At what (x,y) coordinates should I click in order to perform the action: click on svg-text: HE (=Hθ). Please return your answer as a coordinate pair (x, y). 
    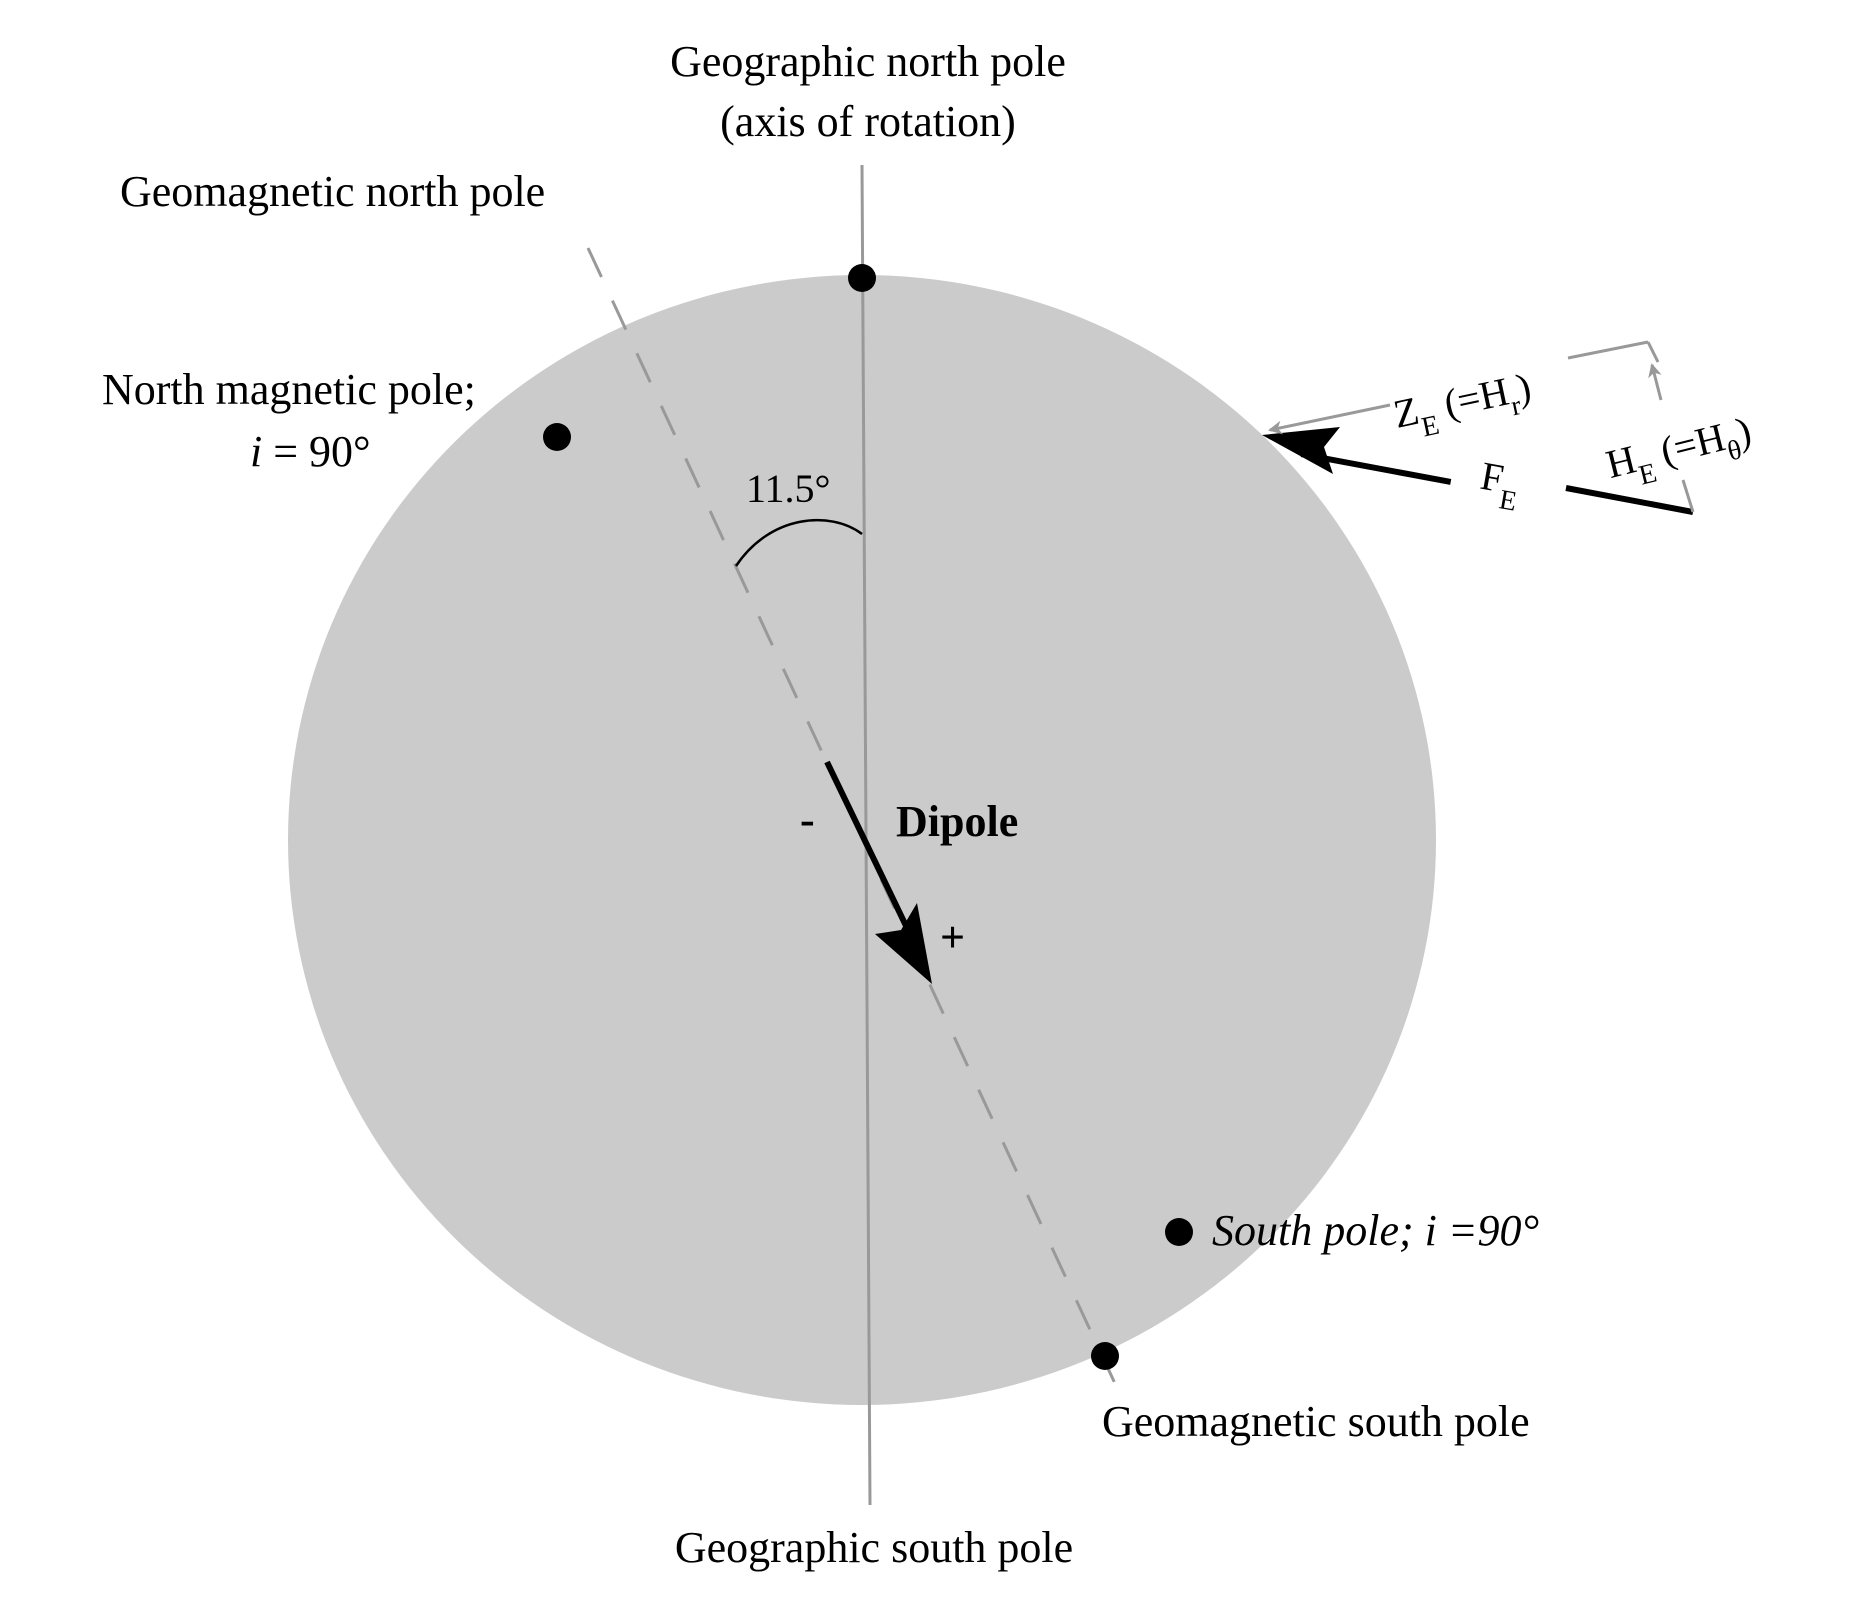
    Looking at the image, I should click on (1680, 453).